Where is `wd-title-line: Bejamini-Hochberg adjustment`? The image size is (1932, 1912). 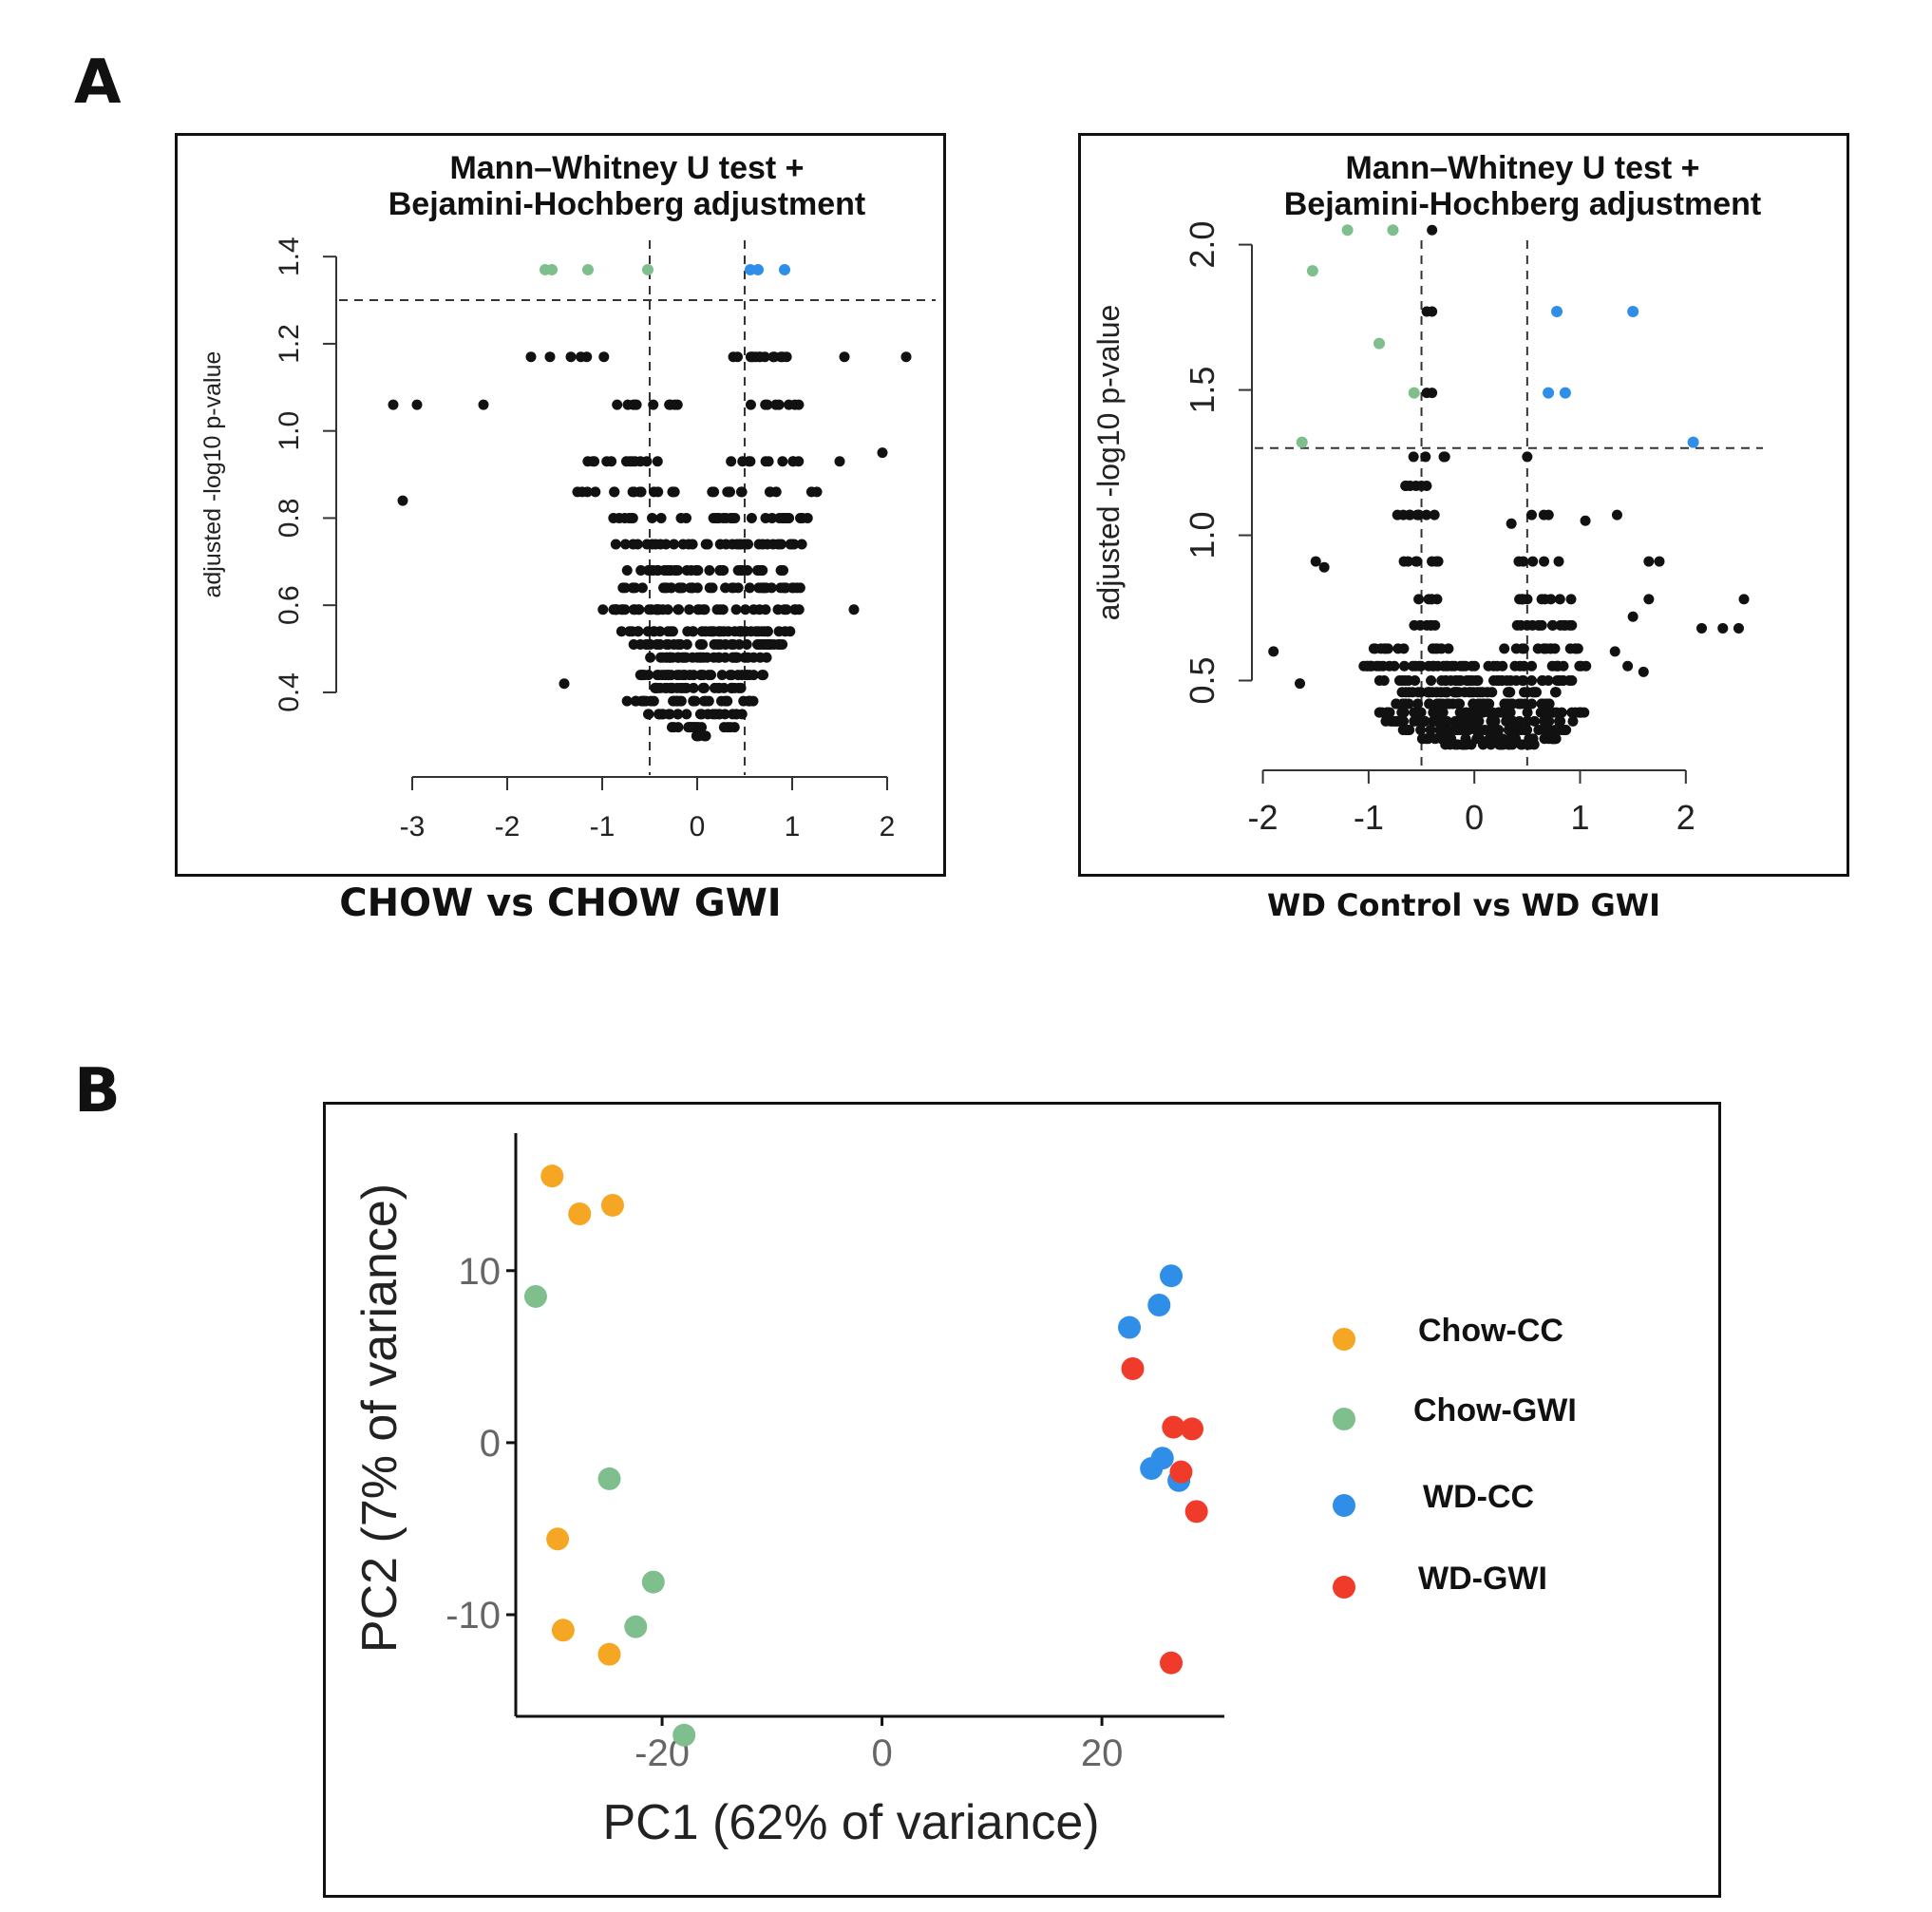 wd-title-line: Bejamini-Hochberg adjustment is located at coordinates (1523, 204).